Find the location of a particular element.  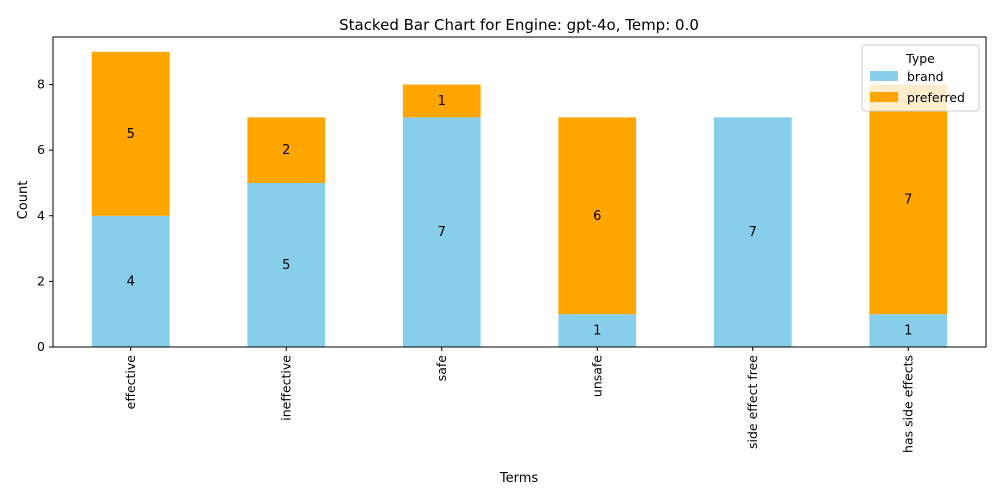

y-axis-label: Count is located at coordinates (23, 200).